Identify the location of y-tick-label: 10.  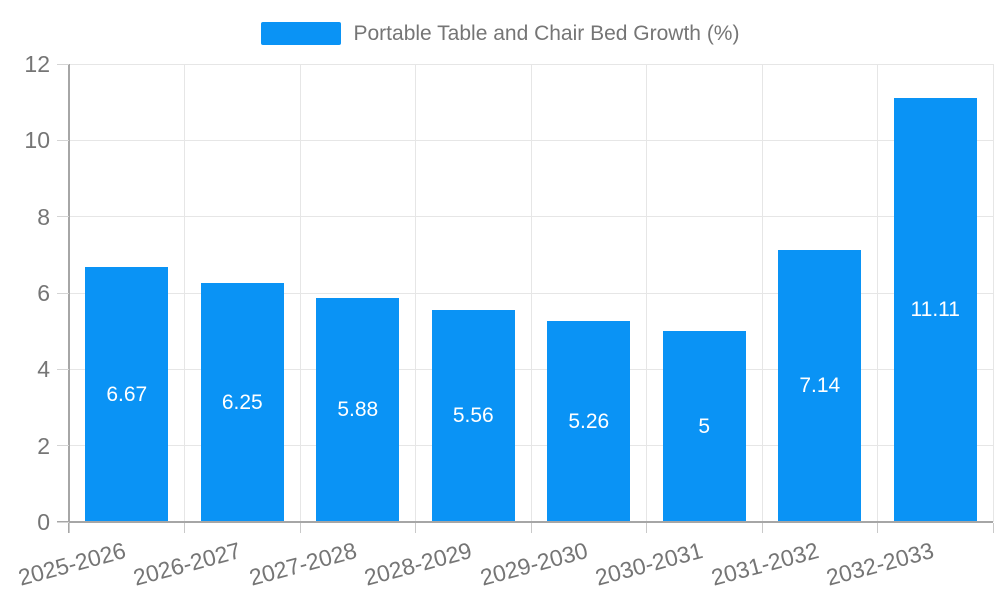
(37, 140).